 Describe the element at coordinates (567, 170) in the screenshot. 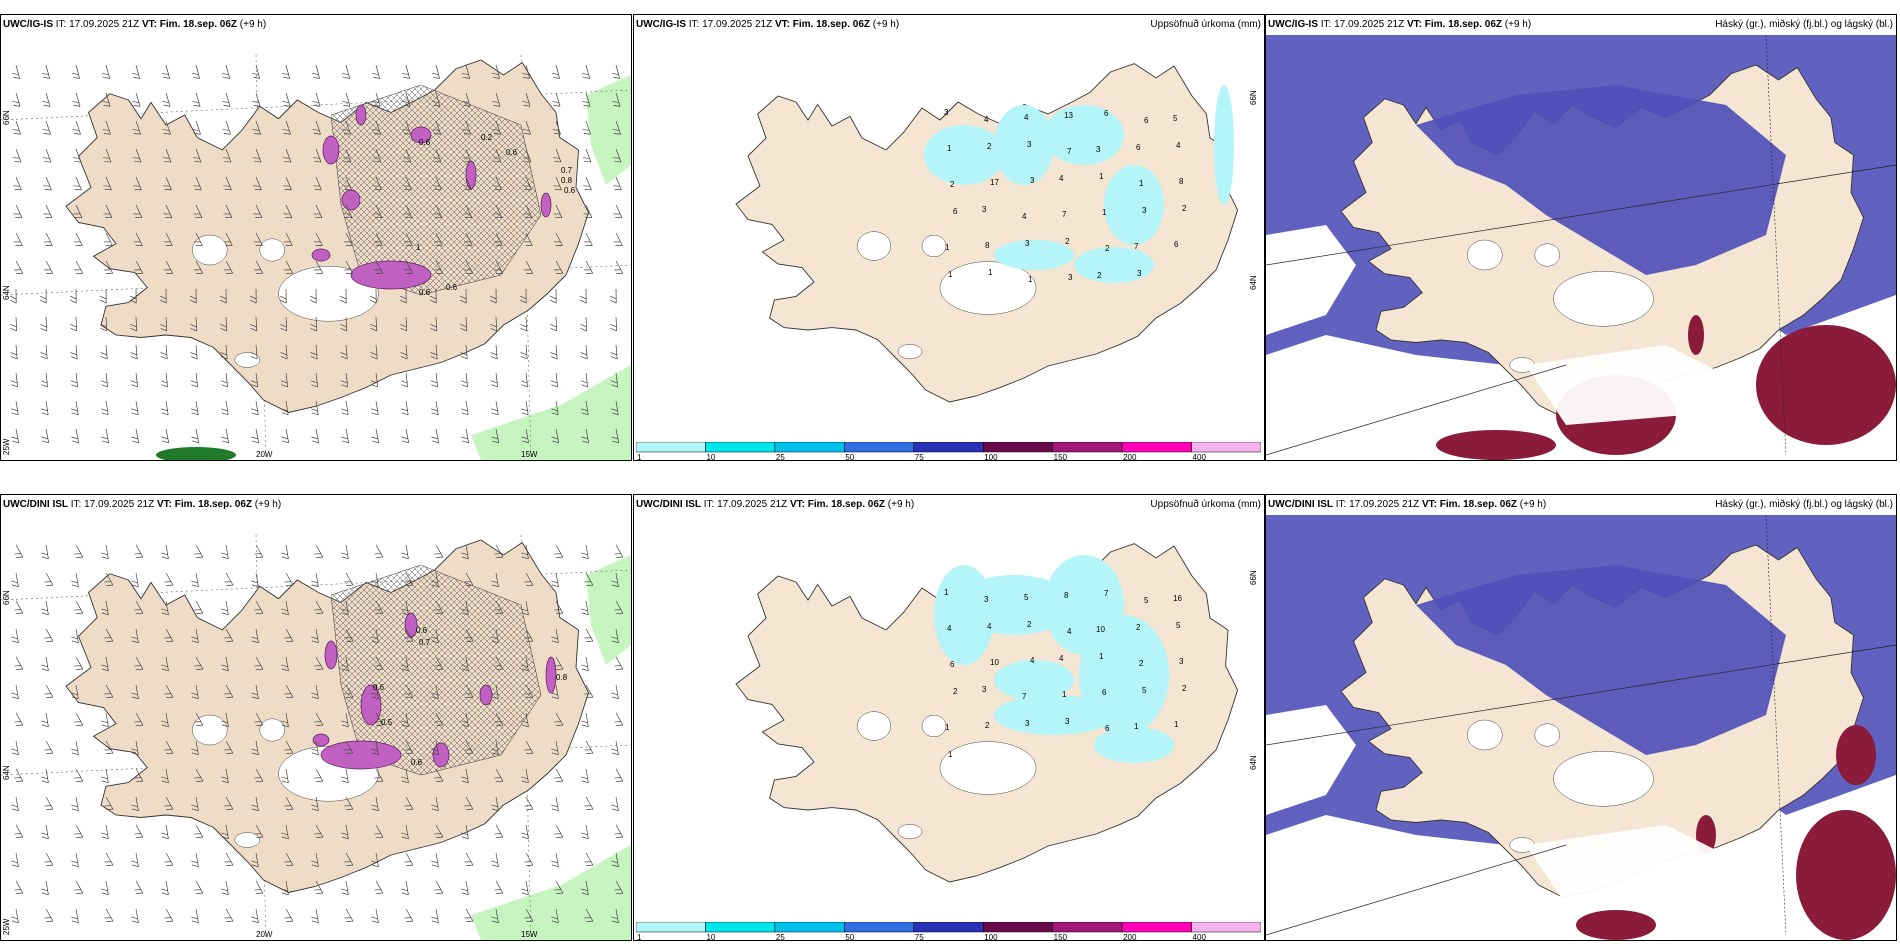

I see `contour-label: 0.7` at that location.